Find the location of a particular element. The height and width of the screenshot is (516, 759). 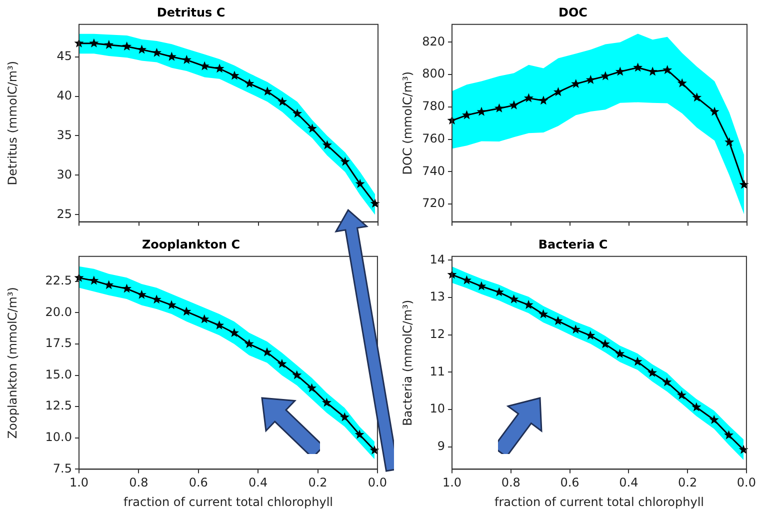

y-tick-label: 800 is located at coordinates (433, 73).